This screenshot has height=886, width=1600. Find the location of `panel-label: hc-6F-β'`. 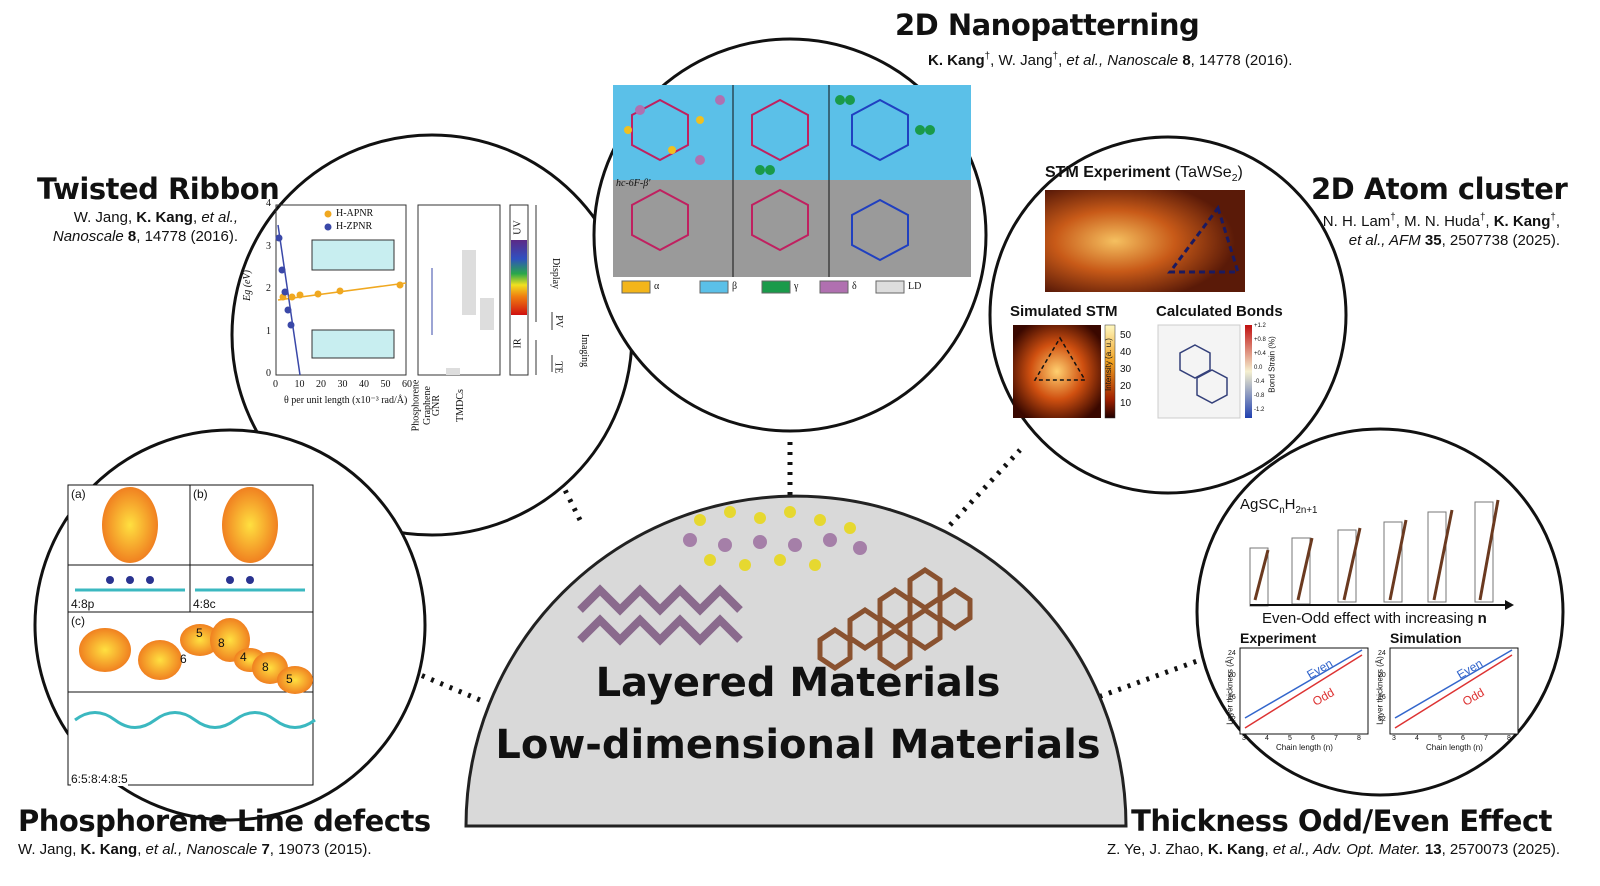

panel-label: hc-6F-β' is located at coordinates (633, 183).